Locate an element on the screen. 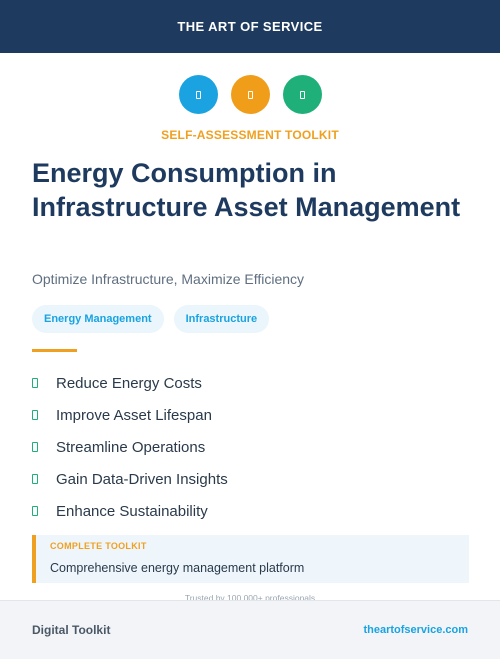 This screenshot has height=659, width=500. brand-name: THE ART OF SERVICE is located at coordinates (250, 26).